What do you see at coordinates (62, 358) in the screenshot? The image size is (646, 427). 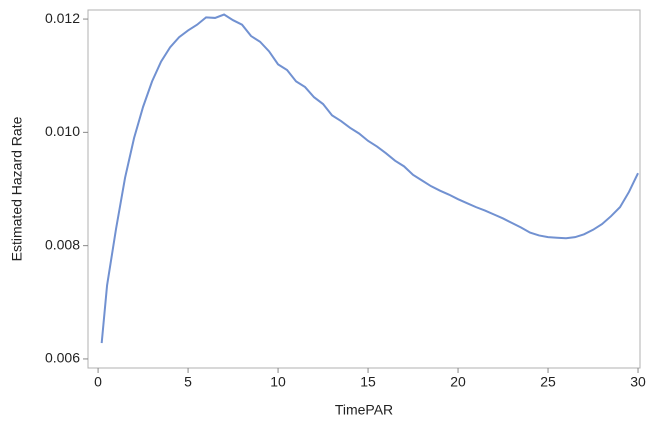 I see `y-tick-label: 0.006` at bounding box center [62, 358].